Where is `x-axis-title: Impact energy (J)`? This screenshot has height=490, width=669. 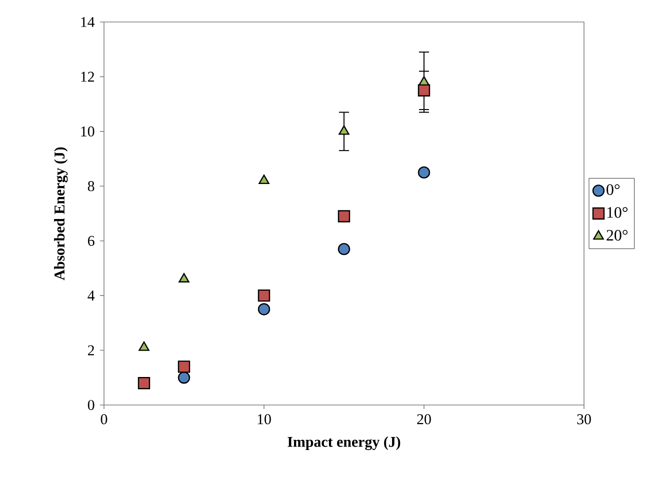
x-axis-title: Impact energy (J) is located at coordinates (344, 443).